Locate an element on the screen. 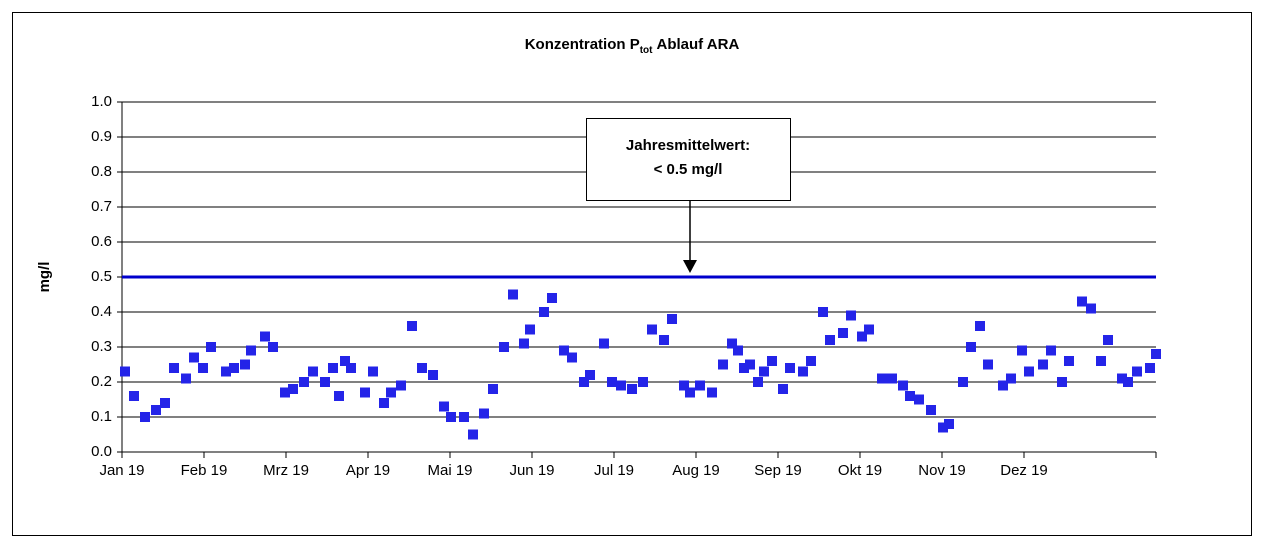 Image resolution: width=1264 pixels, height=548 pixels. y-tick-label: 0.0 is located at coordinates (101, 451).